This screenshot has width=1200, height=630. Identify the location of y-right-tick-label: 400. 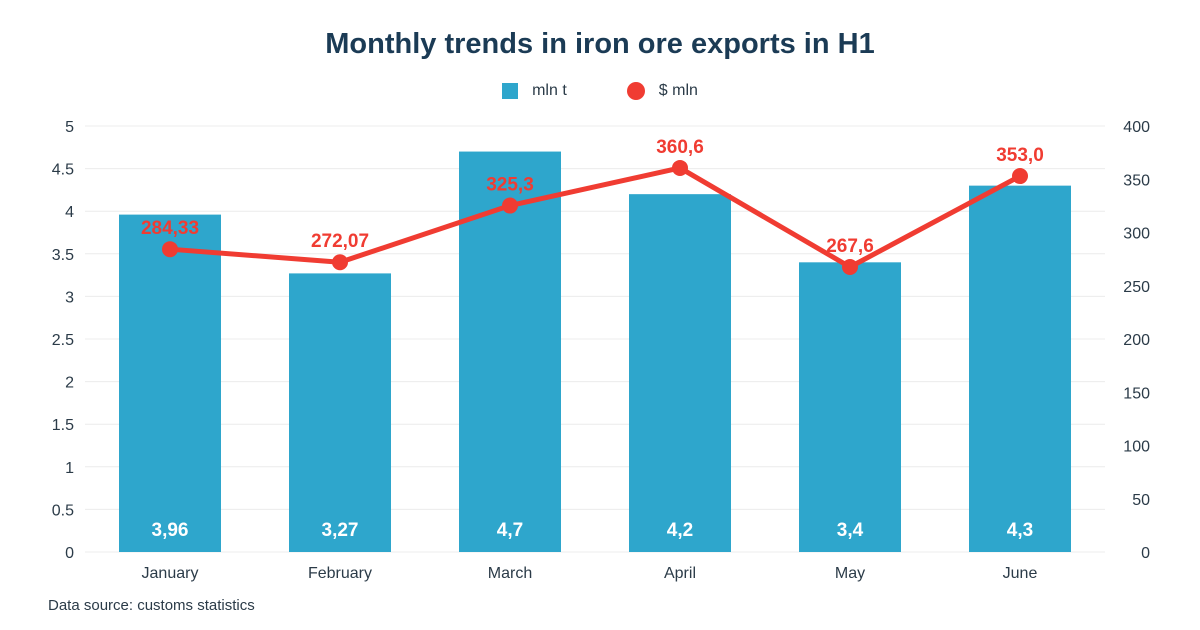
(1136, 127).